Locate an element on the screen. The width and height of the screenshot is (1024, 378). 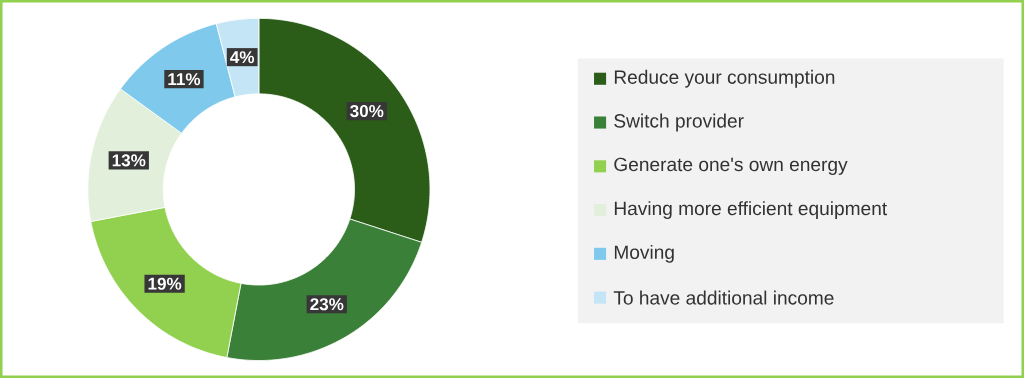
data-label: 11% is located at coordinates (184, 79).